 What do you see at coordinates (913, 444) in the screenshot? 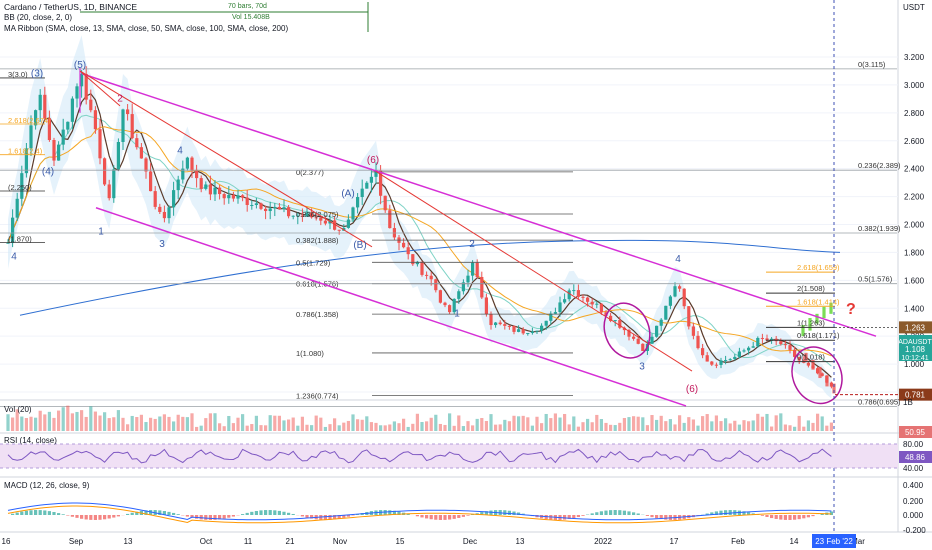
I see `rsi-upper-tick: 80.00` at bounding box center [913, 444].